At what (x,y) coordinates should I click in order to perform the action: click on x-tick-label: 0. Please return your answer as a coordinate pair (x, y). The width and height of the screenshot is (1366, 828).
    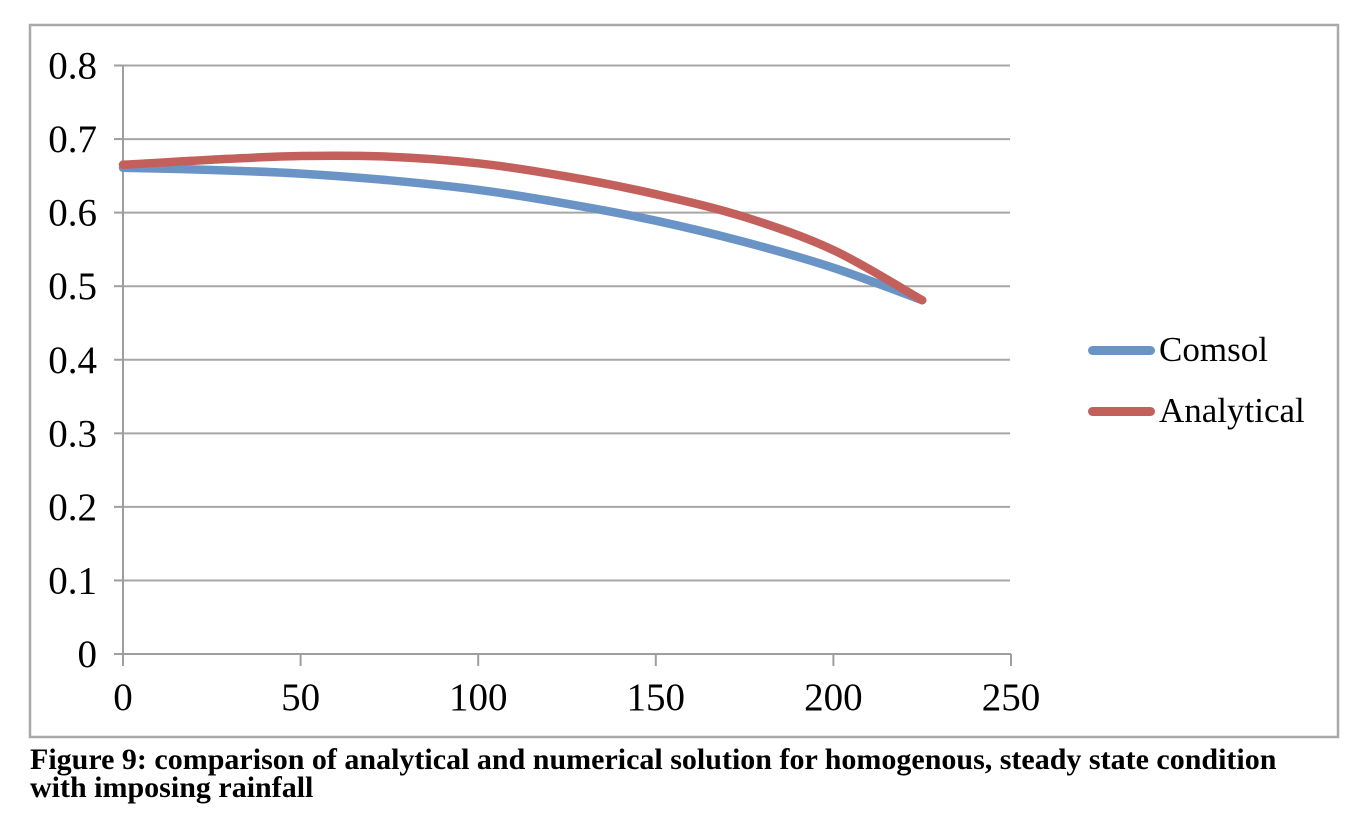
    Looking at the image, I should click on (123, 697).